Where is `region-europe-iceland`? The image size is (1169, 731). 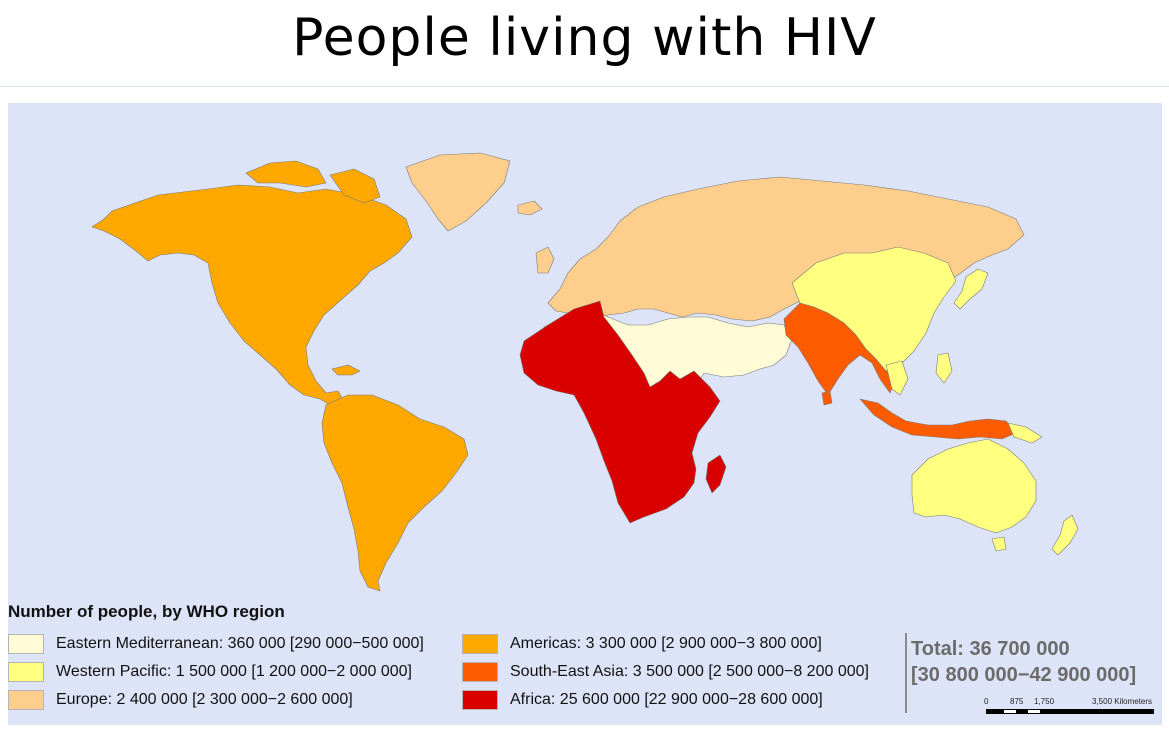 region-europe-iceland is located at coordinates (530, 208).